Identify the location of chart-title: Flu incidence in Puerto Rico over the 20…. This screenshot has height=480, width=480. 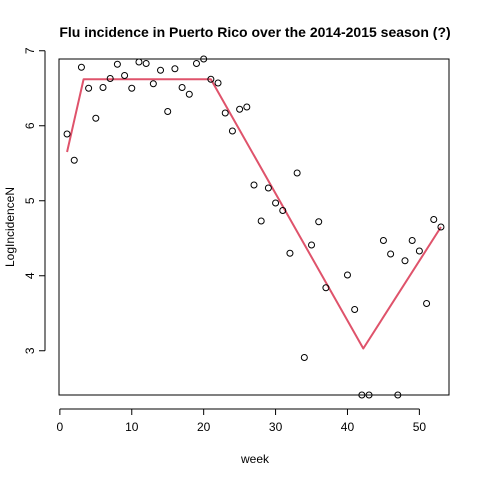
(254, 32).